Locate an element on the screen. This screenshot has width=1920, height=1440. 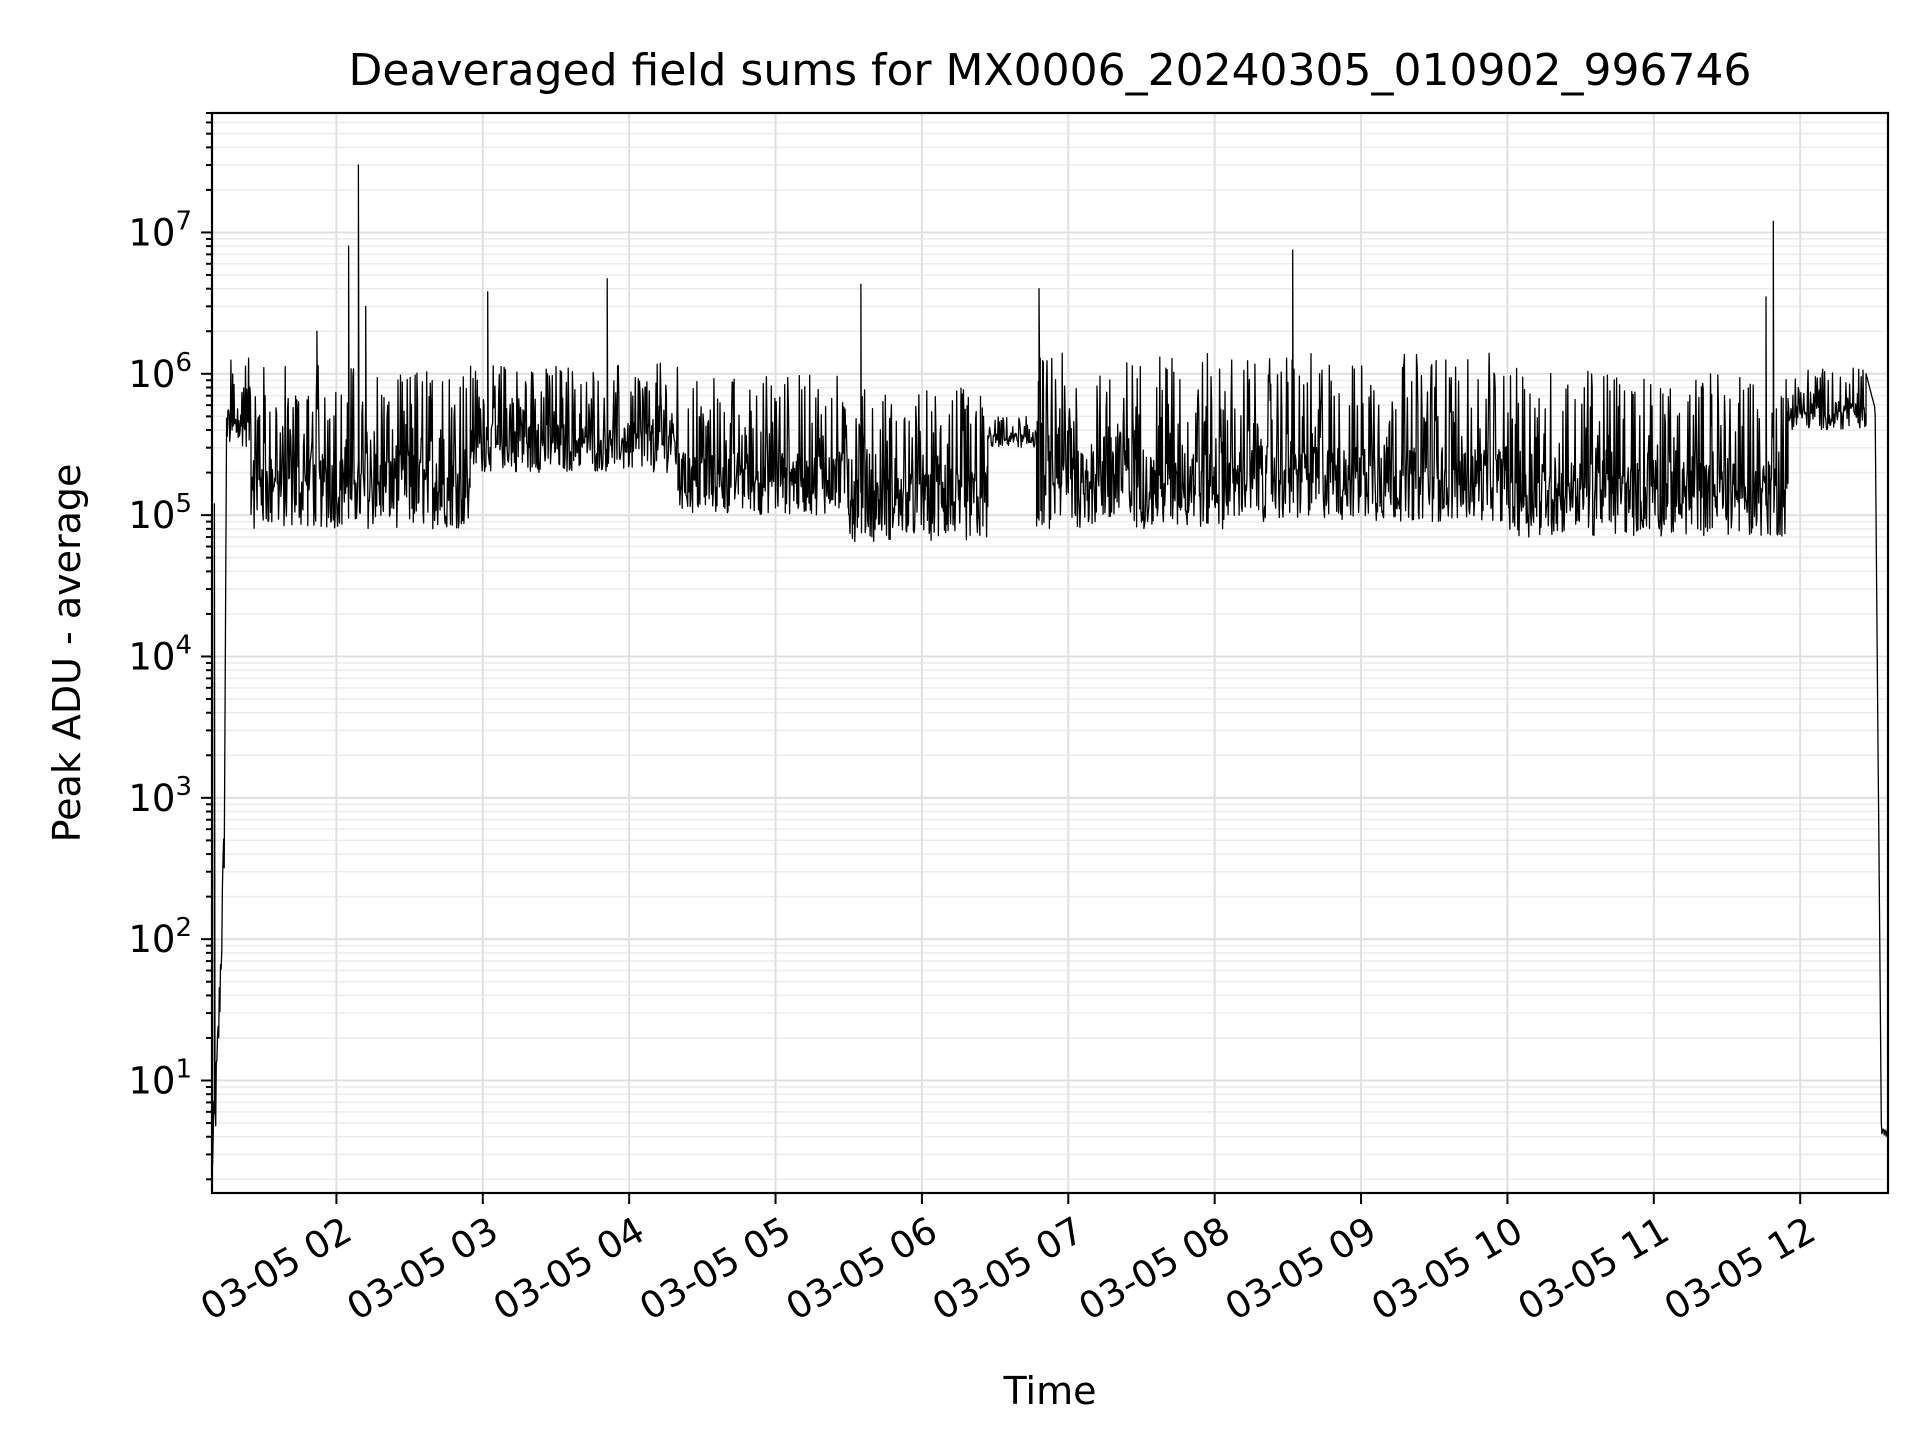
y-tick-label-exponent: 7 is located at coordinates (183, 221).